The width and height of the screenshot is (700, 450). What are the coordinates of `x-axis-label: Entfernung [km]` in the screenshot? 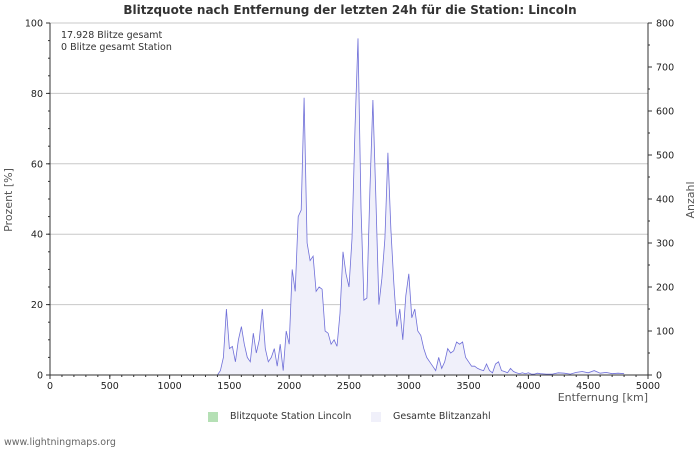 It's located at (603, 397).